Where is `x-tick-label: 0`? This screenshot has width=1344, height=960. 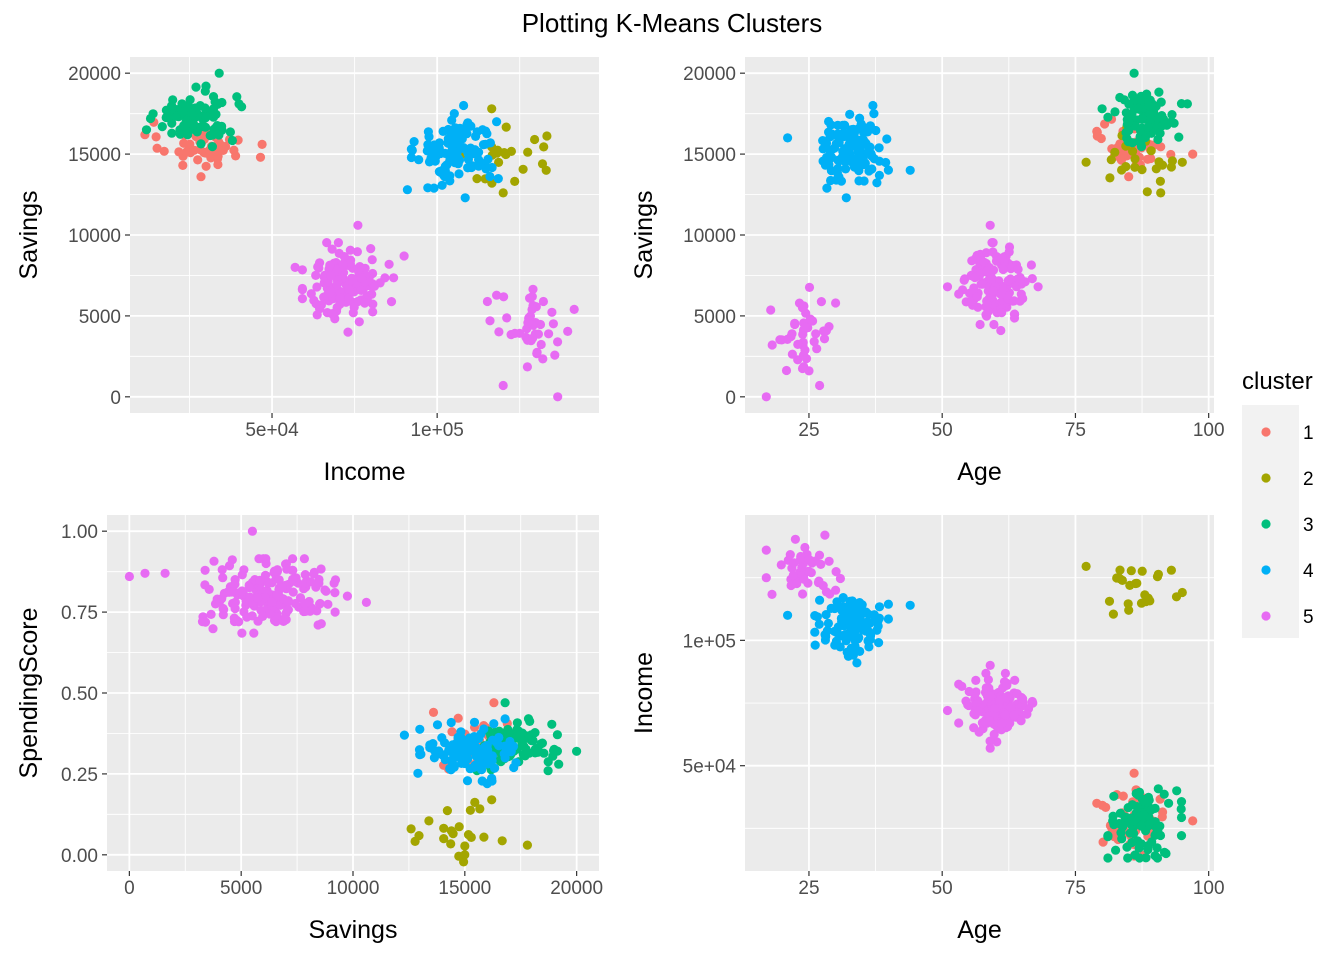
x-tick-label: 0 is located at coordinates (129, 888).